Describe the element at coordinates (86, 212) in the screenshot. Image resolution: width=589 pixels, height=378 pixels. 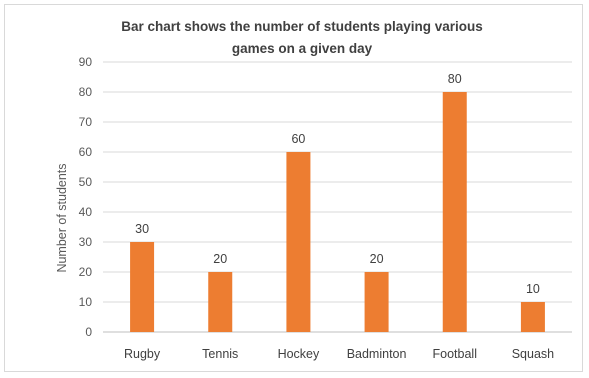
I see `y-tick-label: 40` at that location.